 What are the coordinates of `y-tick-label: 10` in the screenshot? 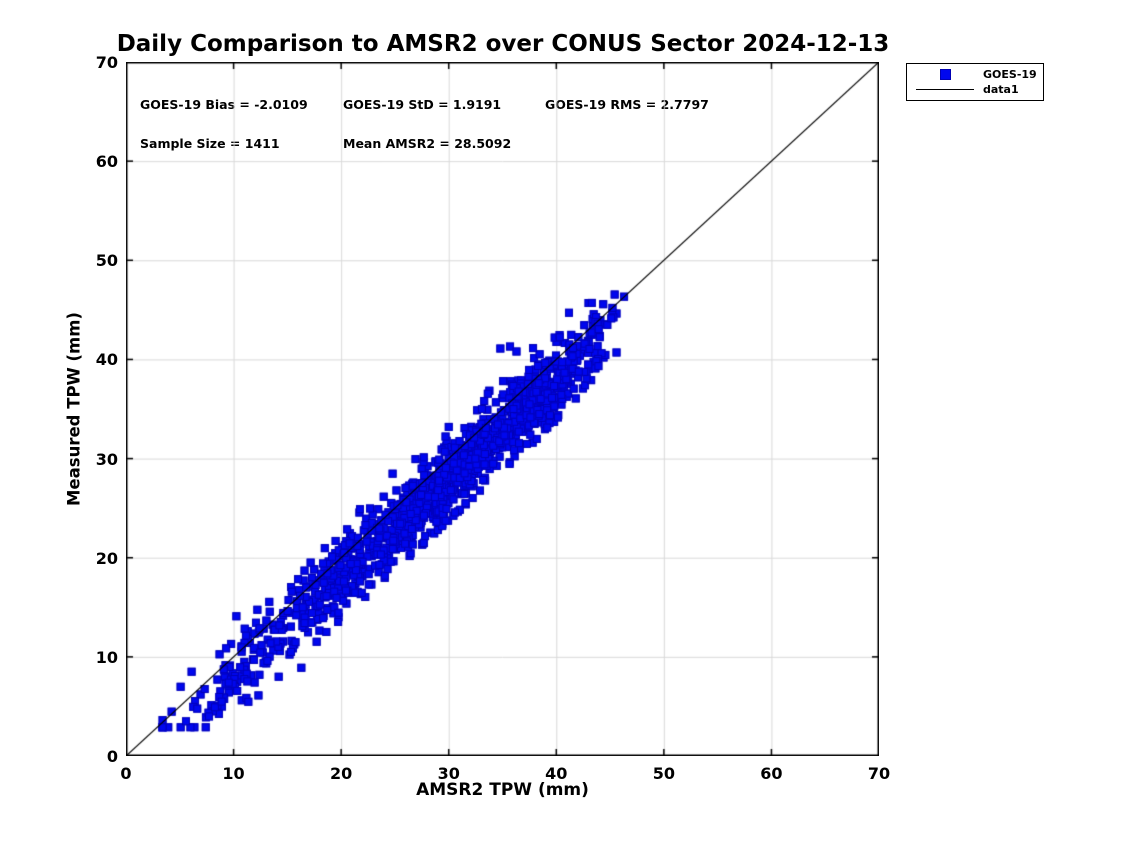 It's located at (106, 657).